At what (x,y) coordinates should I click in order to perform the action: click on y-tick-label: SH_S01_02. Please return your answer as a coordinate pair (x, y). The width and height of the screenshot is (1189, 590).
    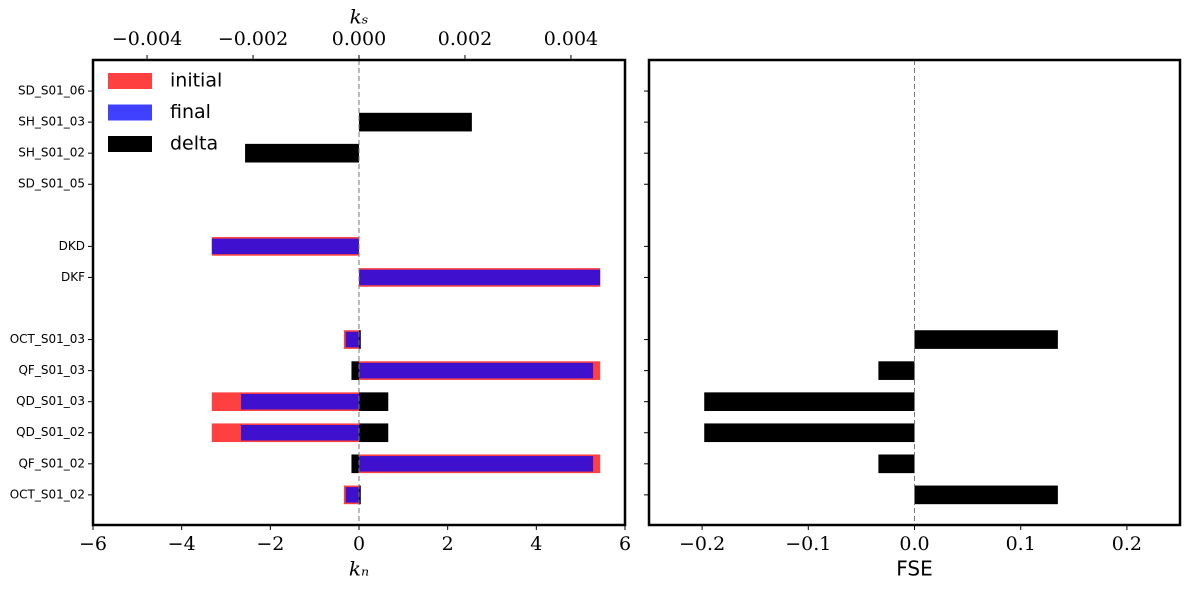
    Looking at the image, I should click on (51, 153).